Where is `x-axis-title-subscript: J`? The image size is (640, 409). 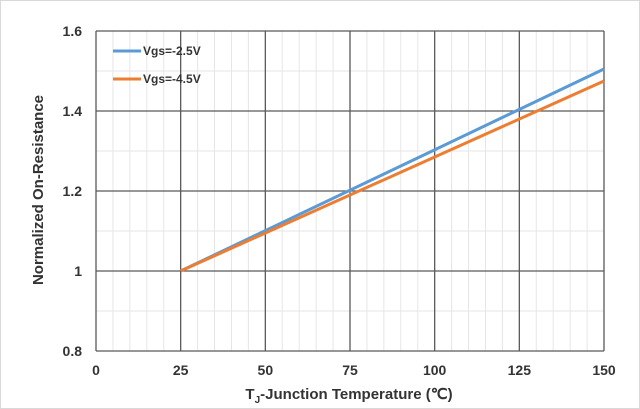
x-axis-title-subscript: J is located at coordinates (258, 400).